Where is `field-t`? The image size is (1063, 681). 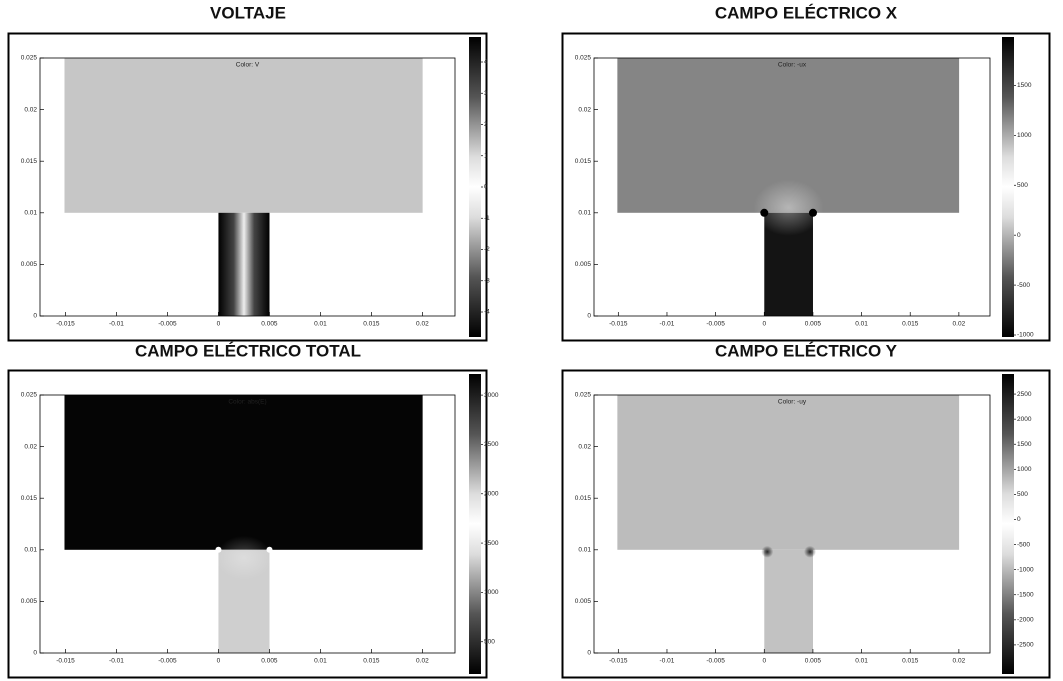 field-t is located at coordinates (243, 472).